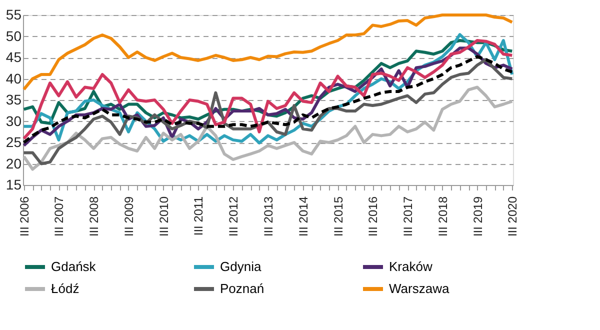 Image resolution: width=600 pixels, height=330 pixels. I want to click on x-tick-label: III 2018, so click(443, 216).